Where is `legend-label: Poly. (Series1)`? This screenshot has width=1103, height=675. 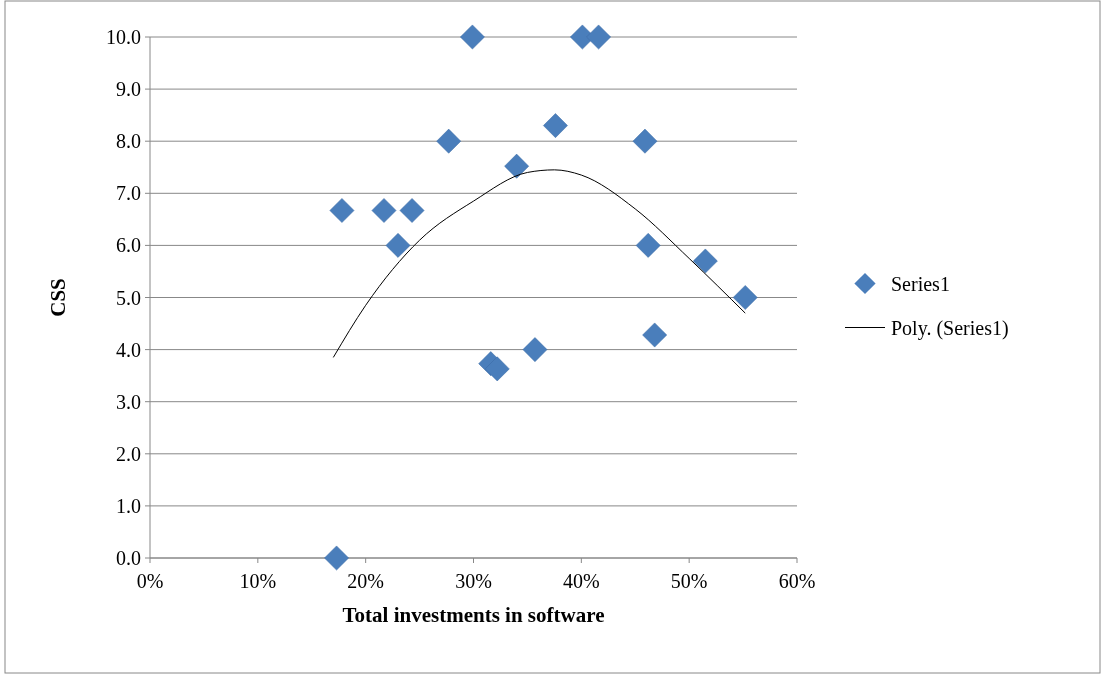 legend-label: Poly. (Series1) is located at coordinates (950, 328).